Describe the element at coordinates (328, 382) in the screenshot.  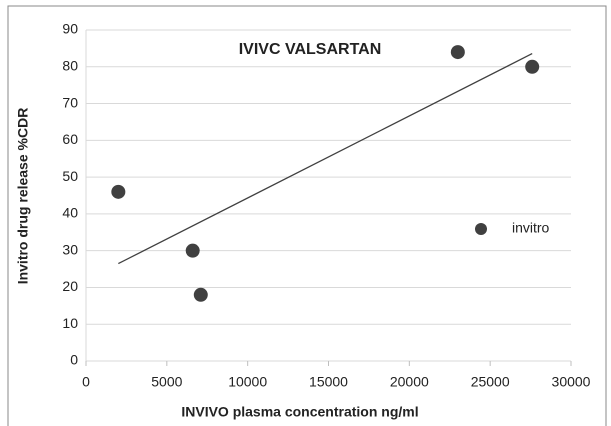
I see `x-tick-label: 15000` at that location.